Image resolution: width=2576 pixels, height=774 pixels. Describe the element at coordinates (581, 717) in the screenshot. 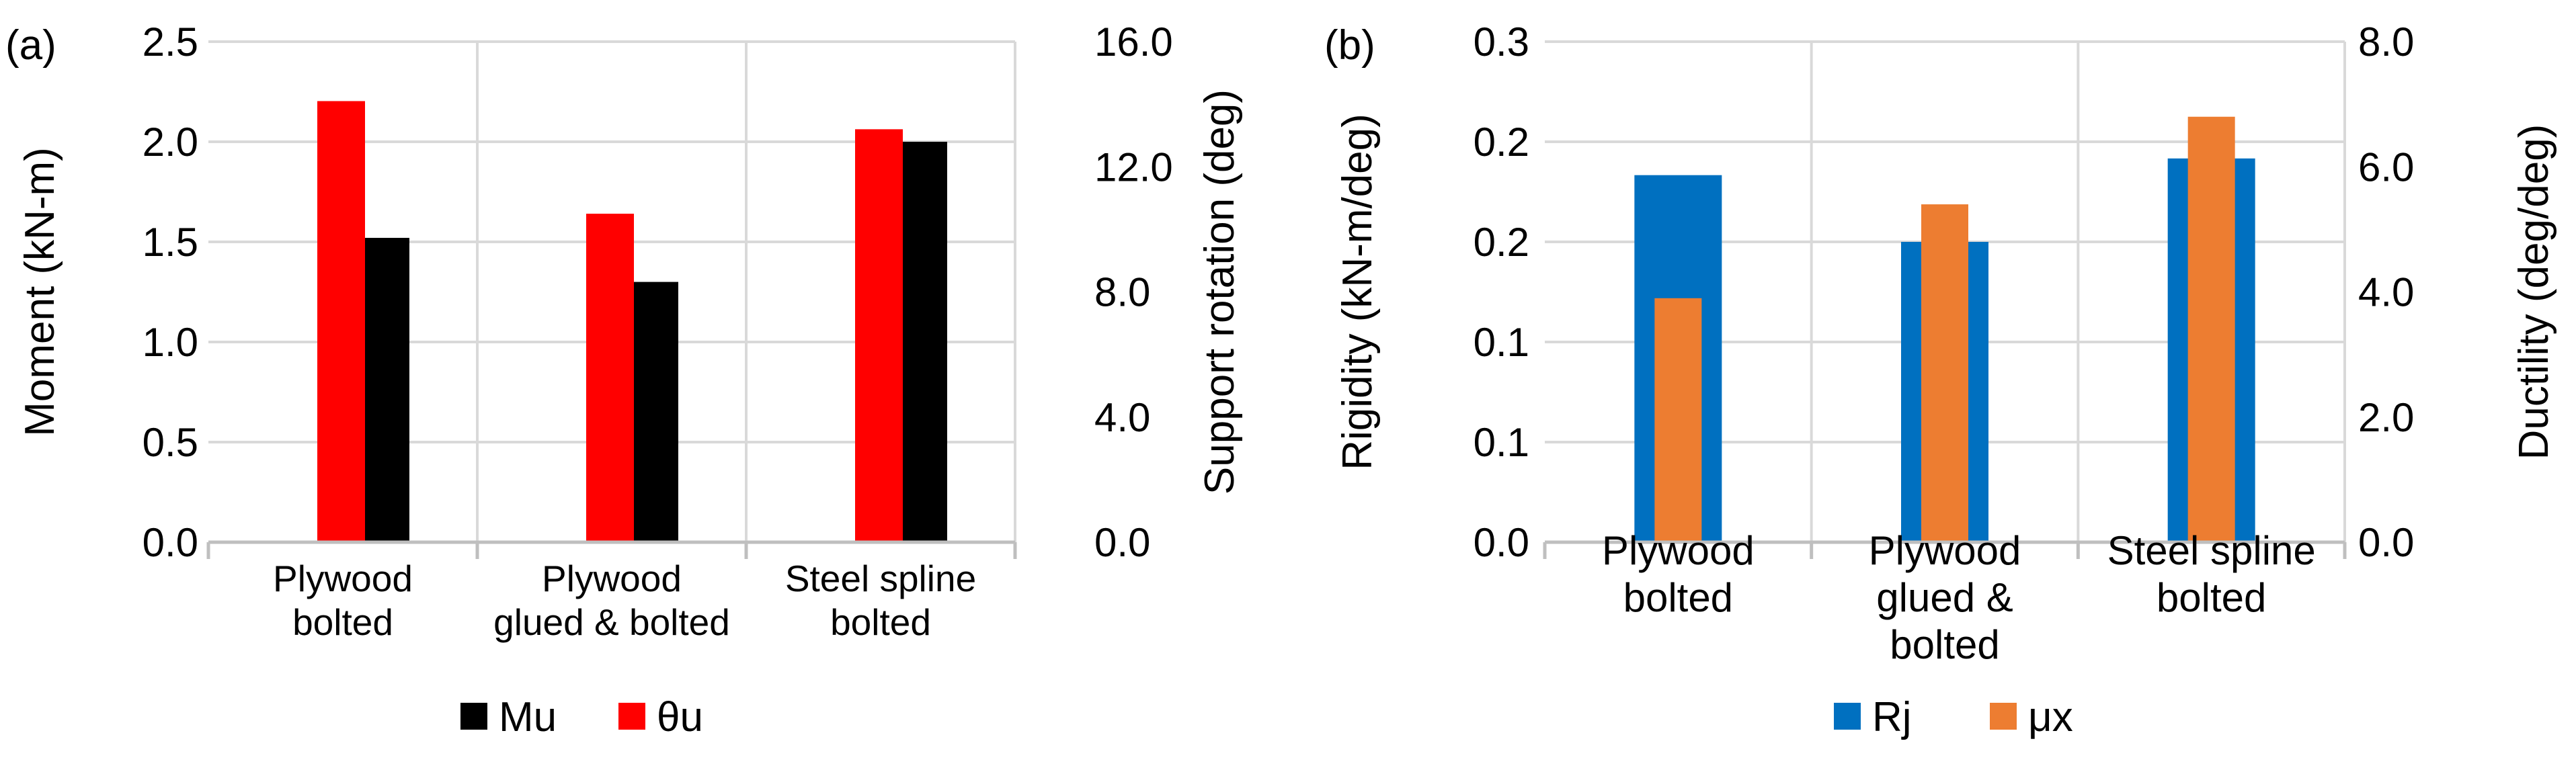

I see `legend: Mu θu` at that location.